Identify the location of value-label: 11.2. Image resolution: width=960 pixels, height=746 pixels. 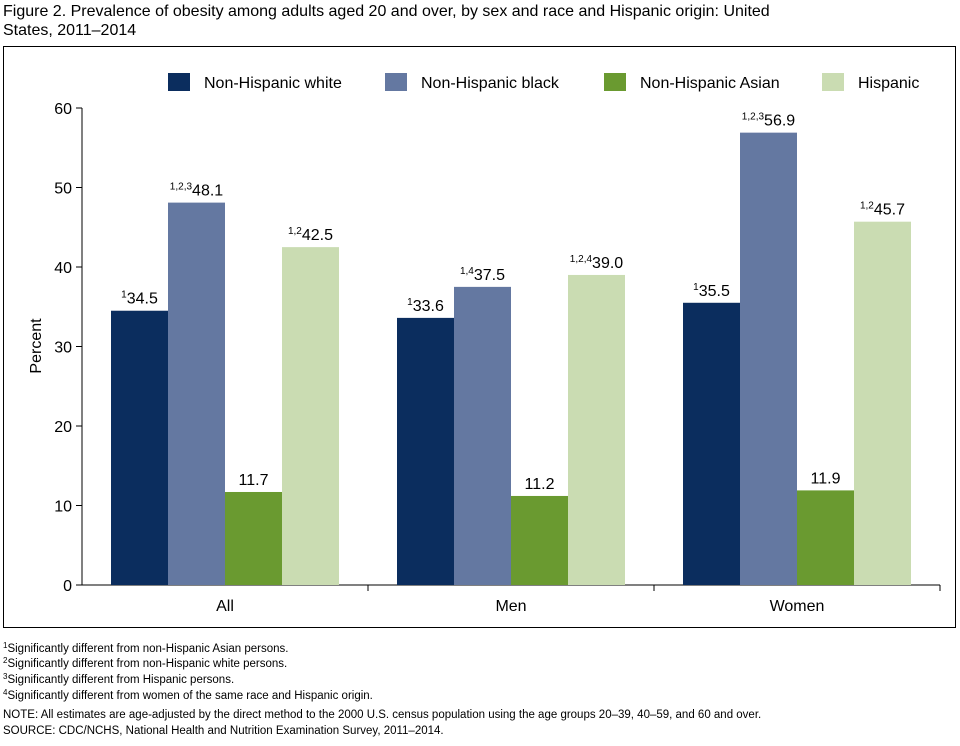
(540, 484).